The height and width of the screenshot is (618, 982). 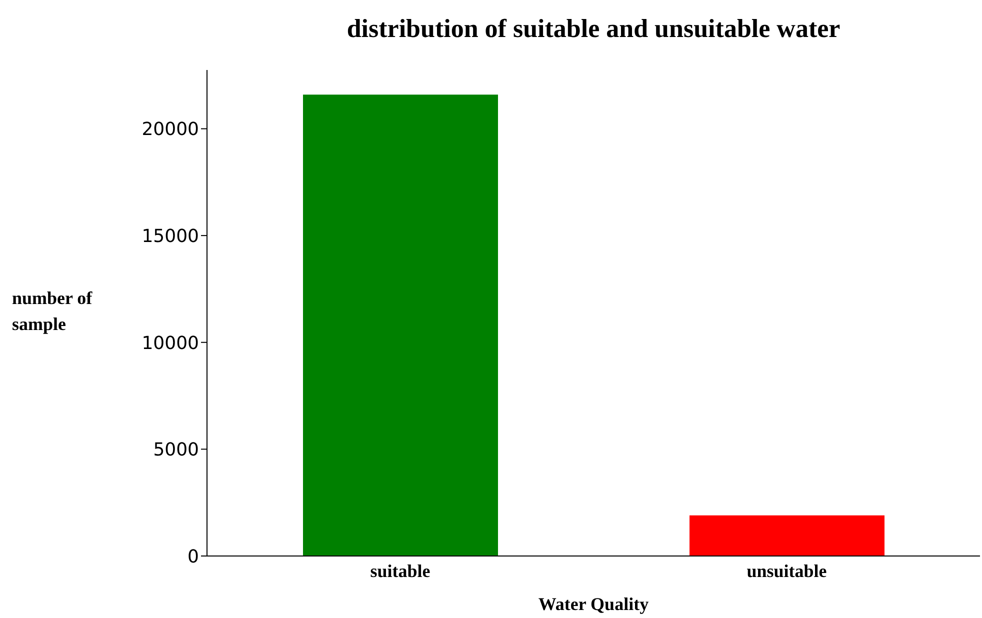 What do you see at coordinates (193, 557) in the screenshot?
I see `y-tick-label: 0` at bounding box center [193, 557].